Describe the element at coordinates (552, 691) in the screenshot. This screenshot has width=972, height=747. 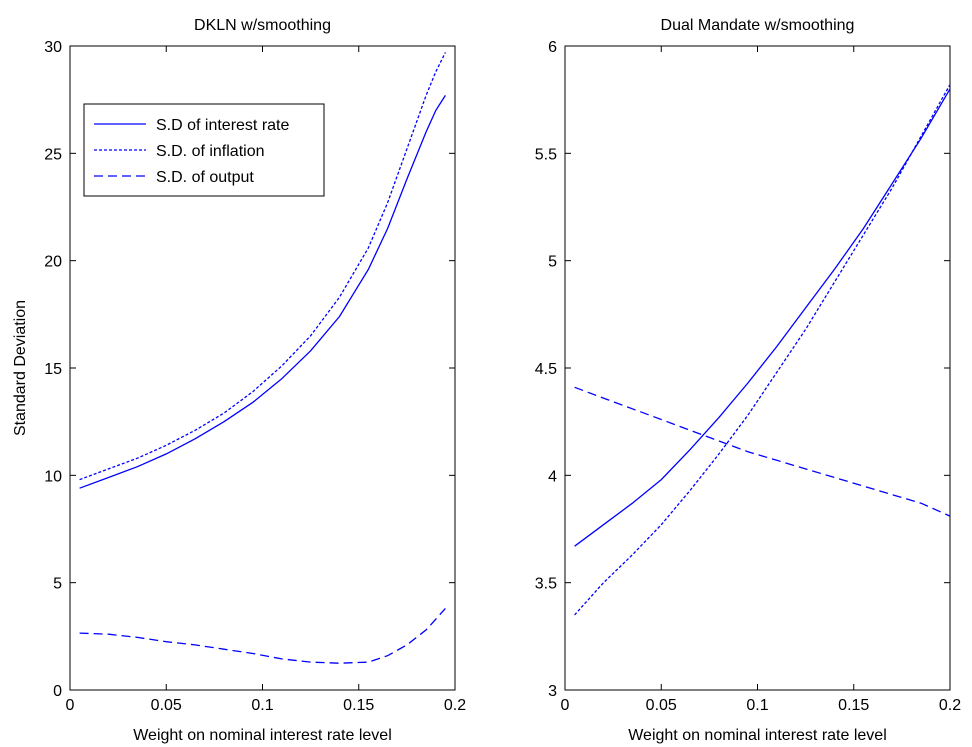
I see `y-tick-label: 3` at that location.